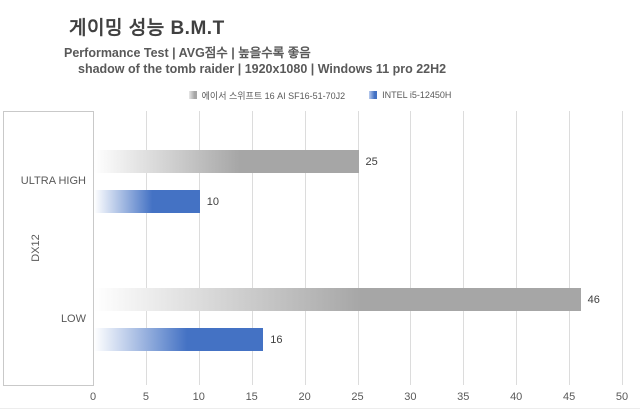 The height and width of the screenshot is (415, 640). What do you see at coordinates (187, 53) in the screenshot?
I see `chart-subtitle-line1: Performance Test | AVG점수 | 높을수록 좋음` at bounding box center [187, 53].